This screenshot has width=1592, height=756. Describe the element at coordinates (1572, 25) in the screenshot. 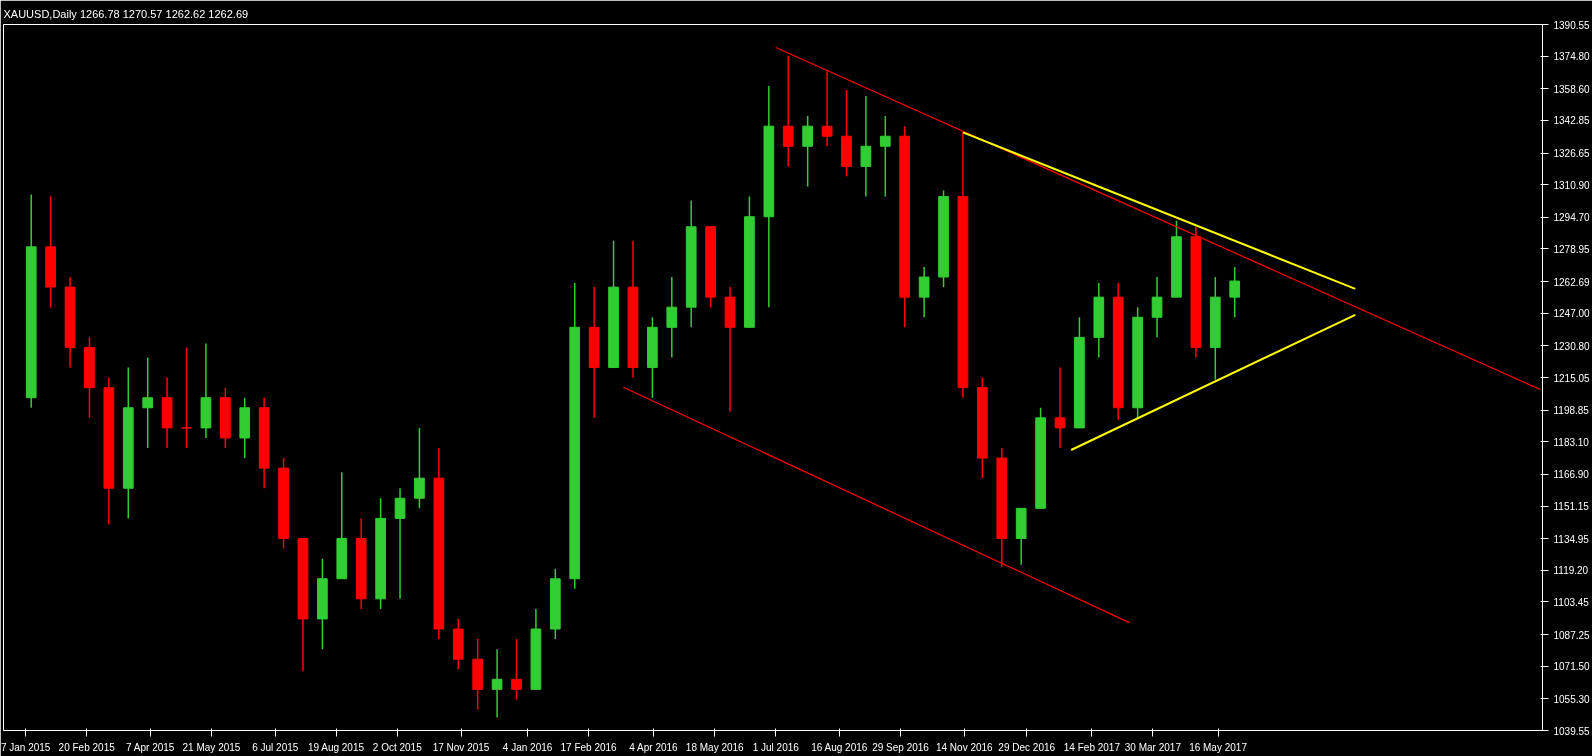

I see `y-tick-label: 1390.55` at that location.